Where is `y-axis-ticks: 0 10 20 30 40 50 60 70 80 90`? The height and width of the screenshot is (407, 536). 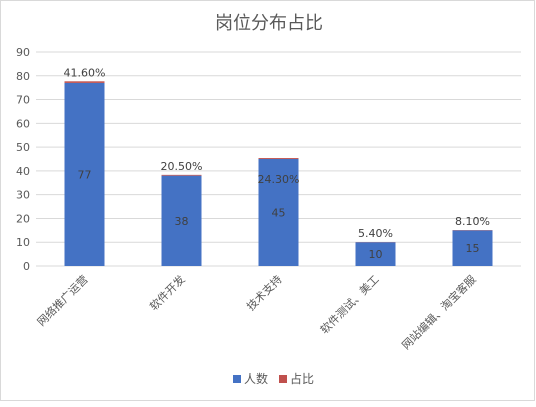
y-axis-ticks: 0 10 20 30 40 50 60 70 80 90 is located at coordinates (23, 159).